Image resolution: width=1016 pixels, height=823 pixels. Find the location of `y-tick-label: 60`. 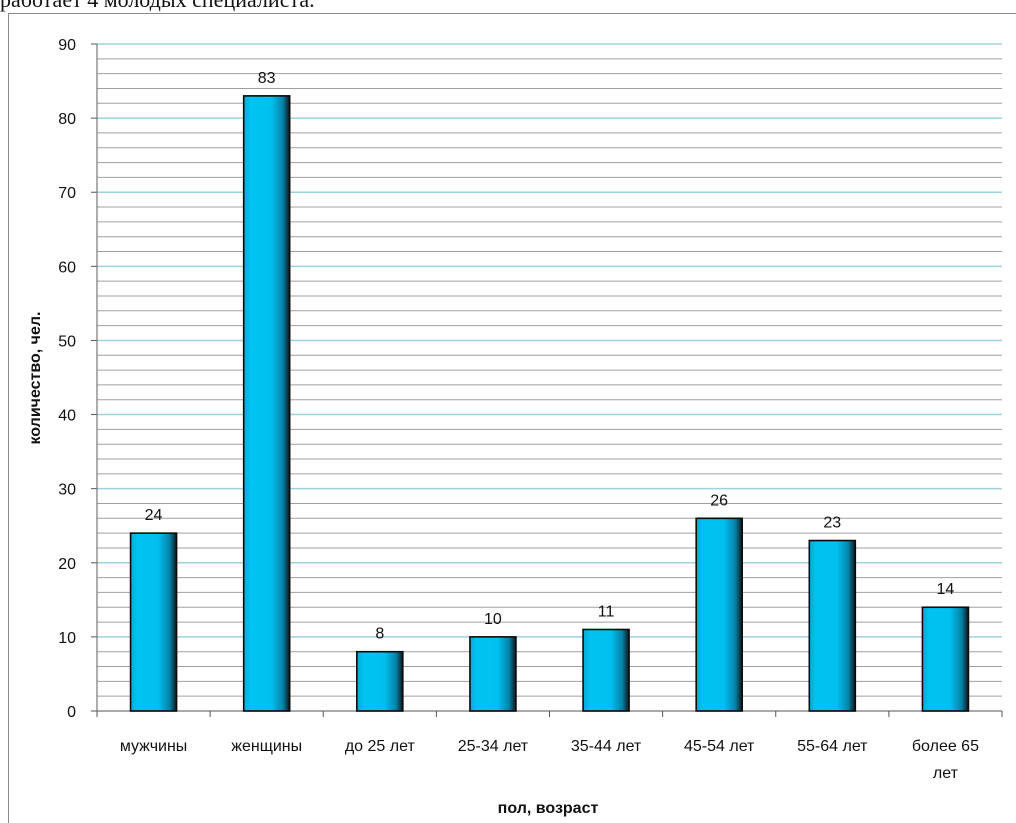

y-tick-label: 60 is located at coordinates (67, 267).